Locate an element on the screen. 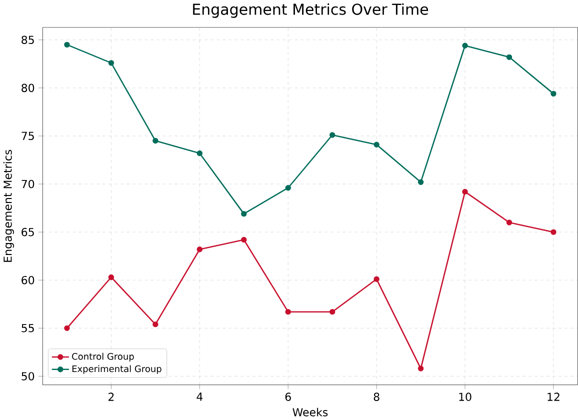 The width and height of the screenshot is (578, 420). x-tick-label: 4 is located at coordinates (199, 396).